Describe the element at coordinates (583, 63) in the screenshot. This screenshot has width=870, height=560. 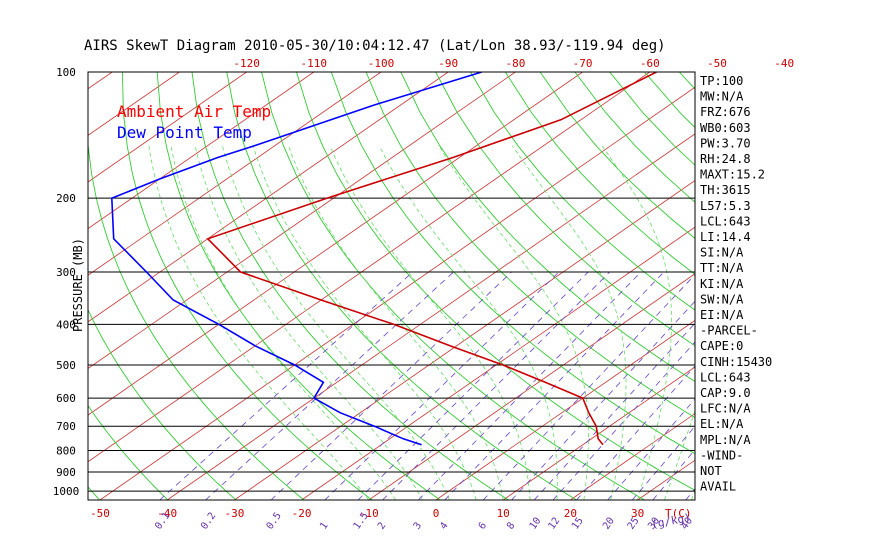
I see `top-temp-tick-label: -70` at that location.